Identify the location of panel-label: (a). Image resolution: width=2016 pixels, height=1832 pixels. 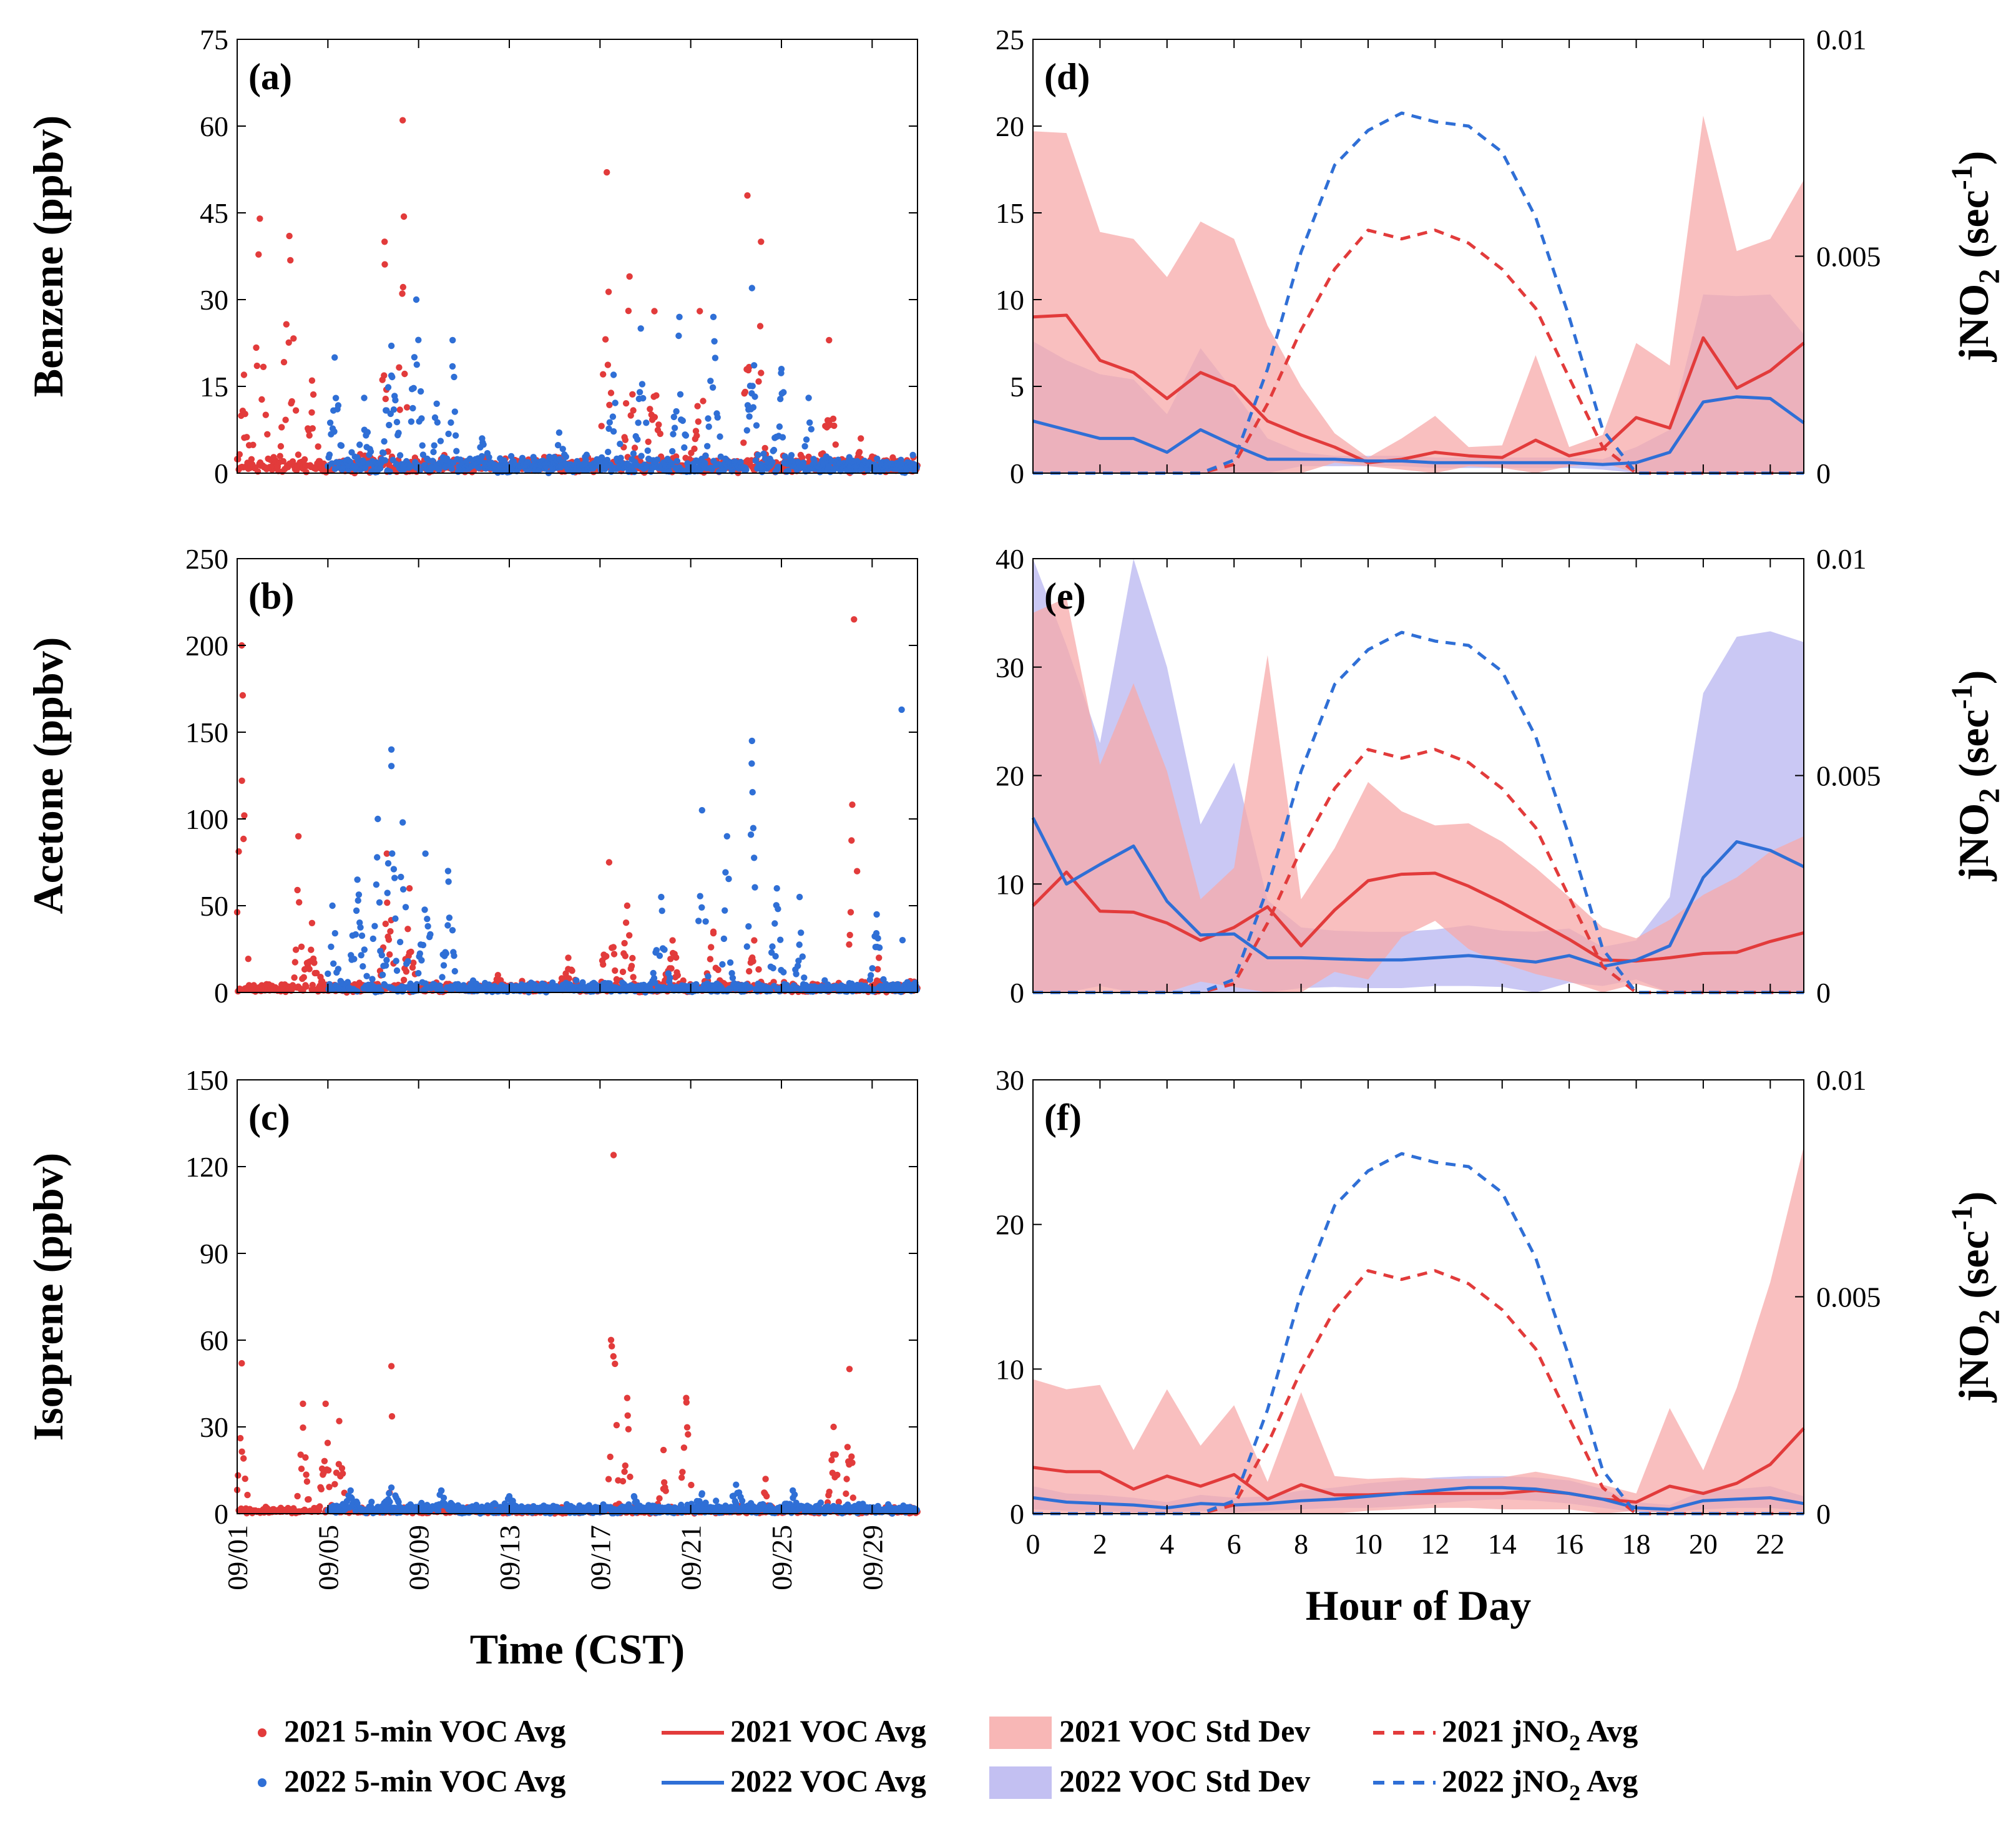
(270, 76).